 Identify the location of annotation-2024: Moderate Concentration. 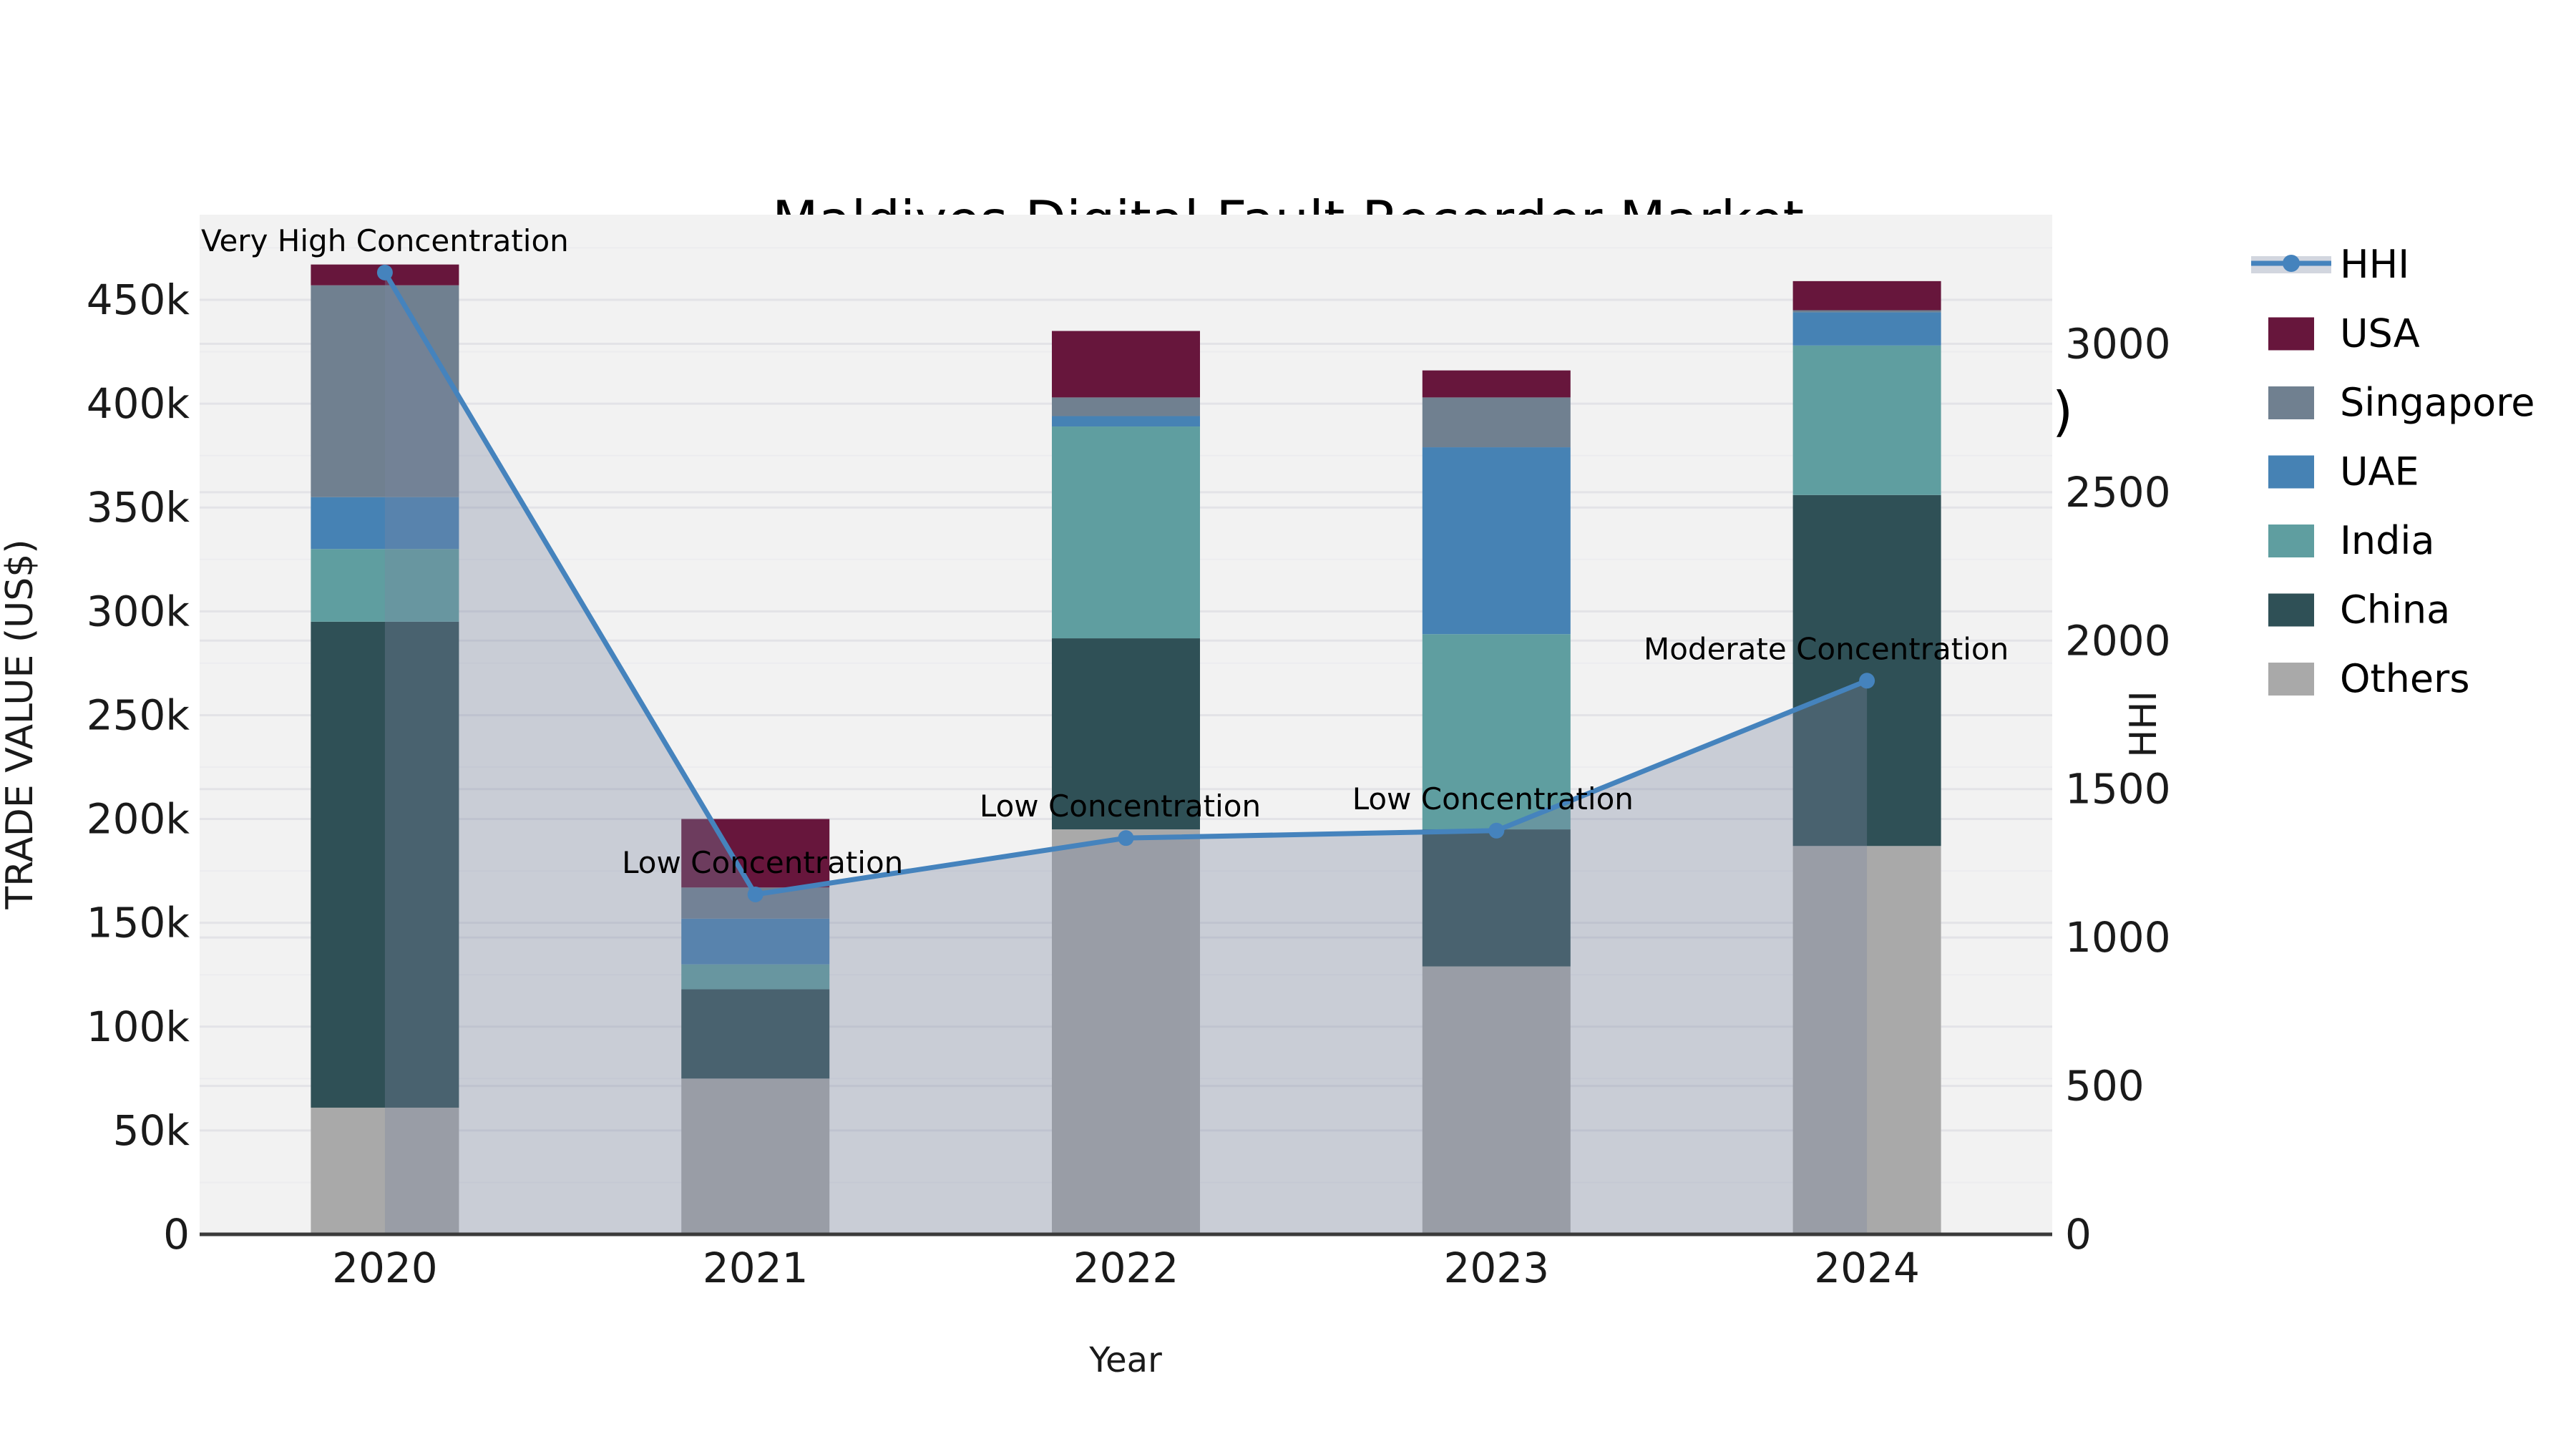
(1826, 648).